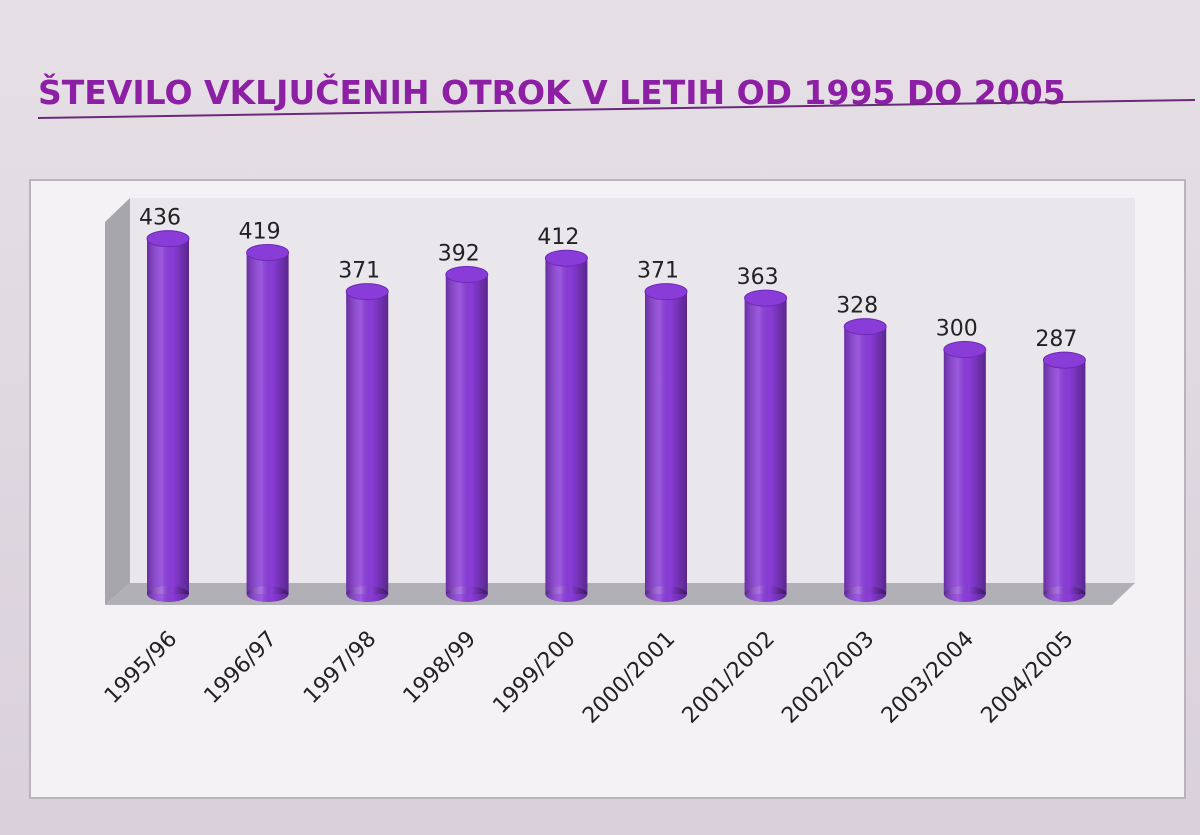  Describe the element at coordinates (160, 218) in the screenshot. I see `value-label: 436` at that location.